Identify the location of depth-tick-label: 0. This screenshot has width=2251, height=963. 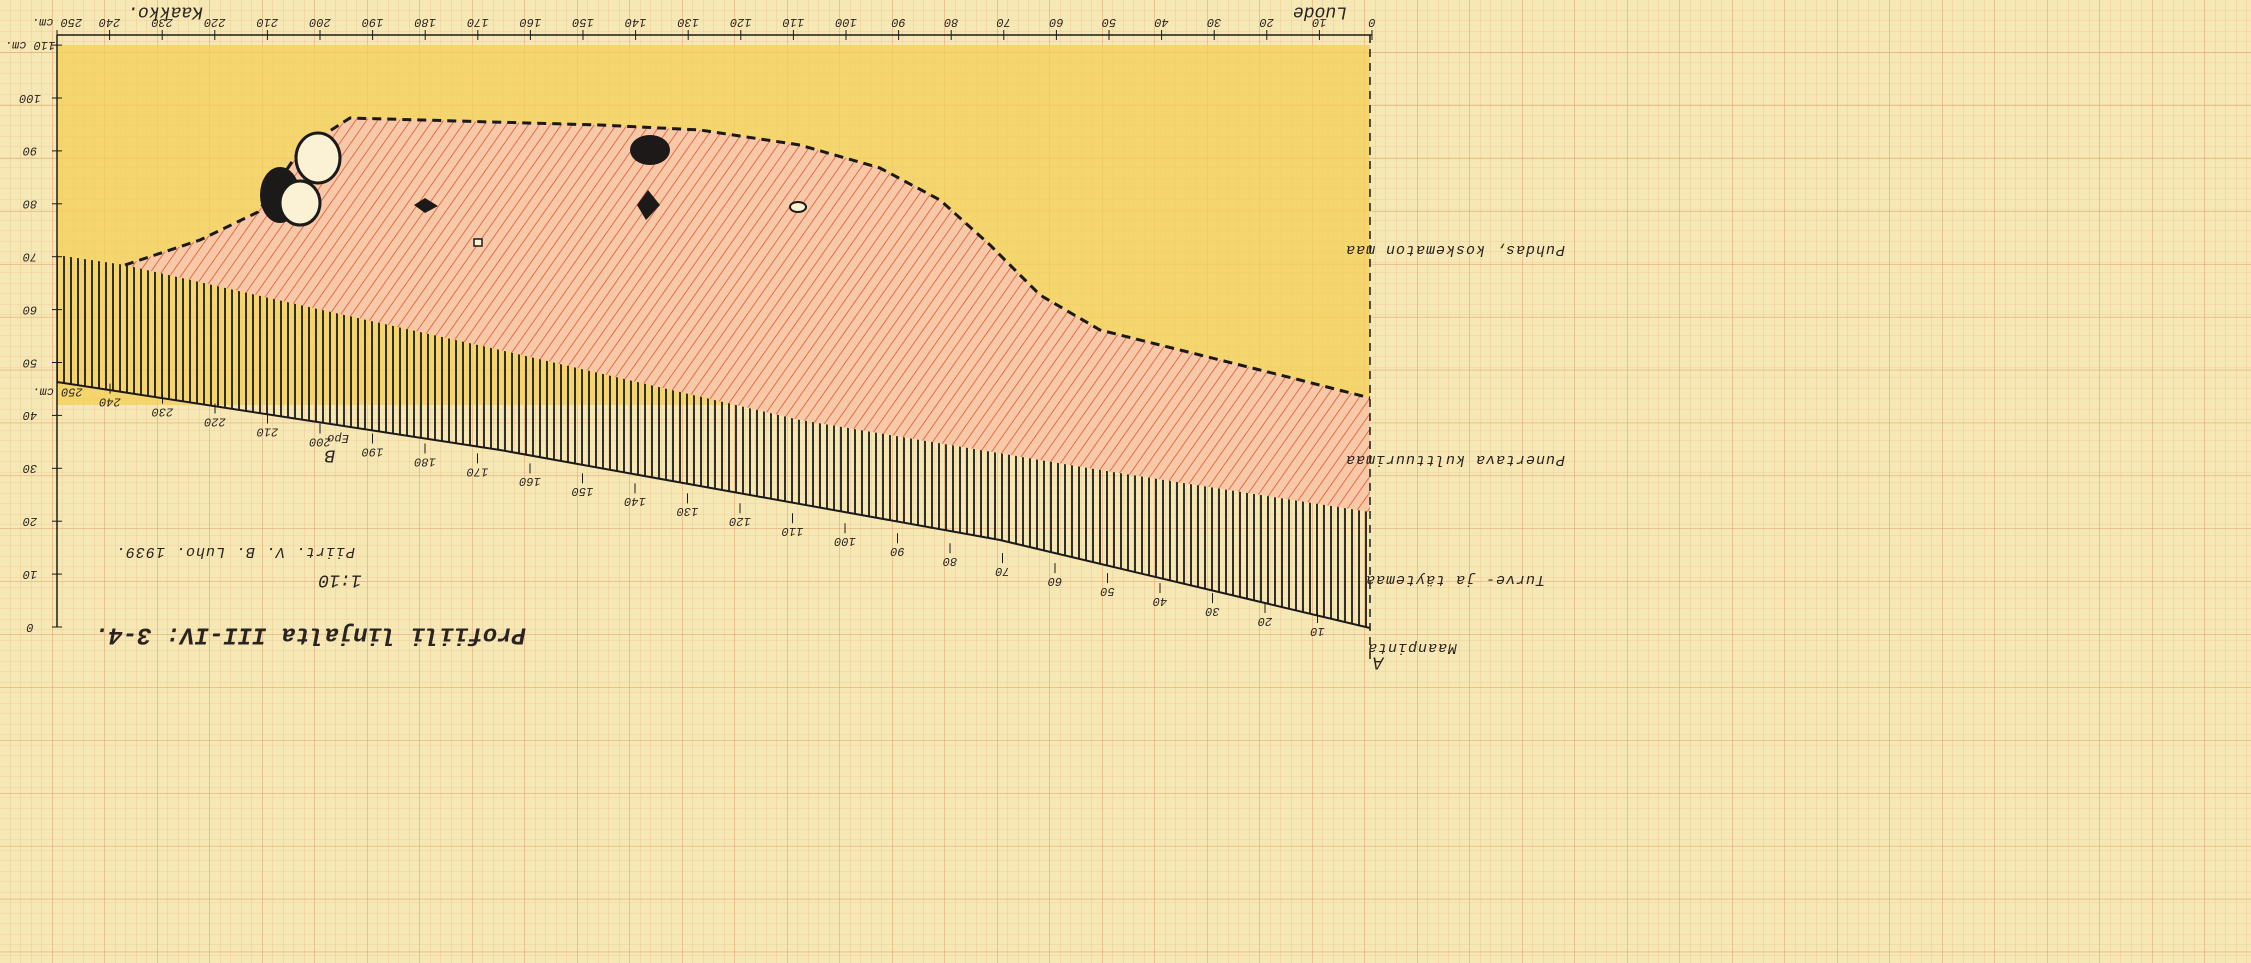
(29, 627).